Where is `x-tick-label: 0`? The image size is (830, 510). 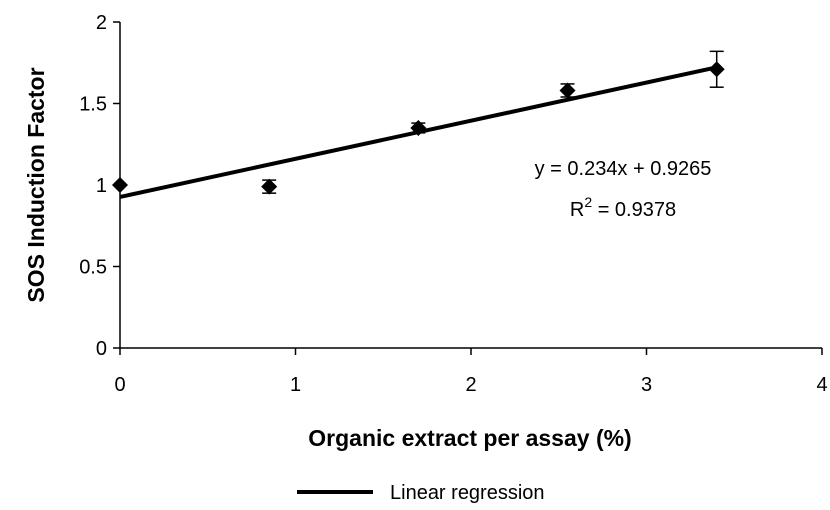
x-tick-label: 0 is located at coordinates (119, 385).